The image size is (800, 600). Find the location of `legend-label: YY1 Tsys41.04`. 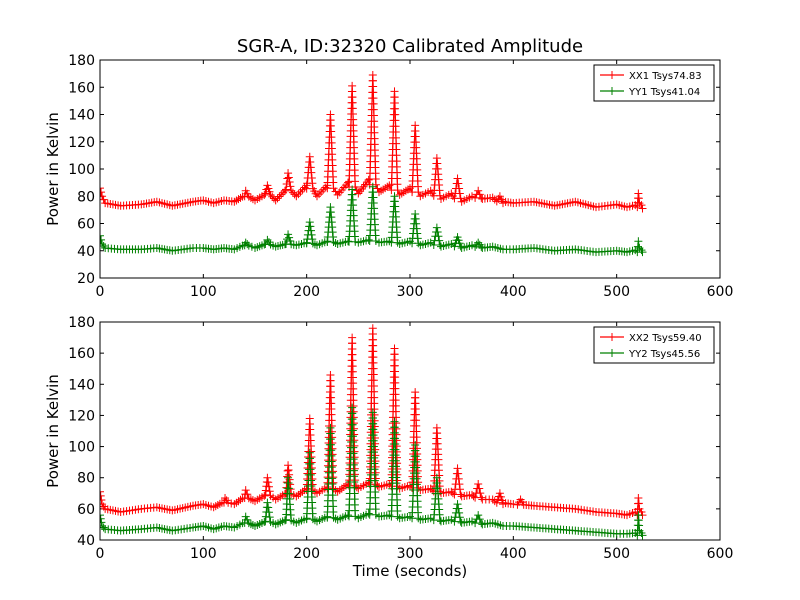

legend-label: YY1 Tsys41.04 is located at coordinates (664, 92).